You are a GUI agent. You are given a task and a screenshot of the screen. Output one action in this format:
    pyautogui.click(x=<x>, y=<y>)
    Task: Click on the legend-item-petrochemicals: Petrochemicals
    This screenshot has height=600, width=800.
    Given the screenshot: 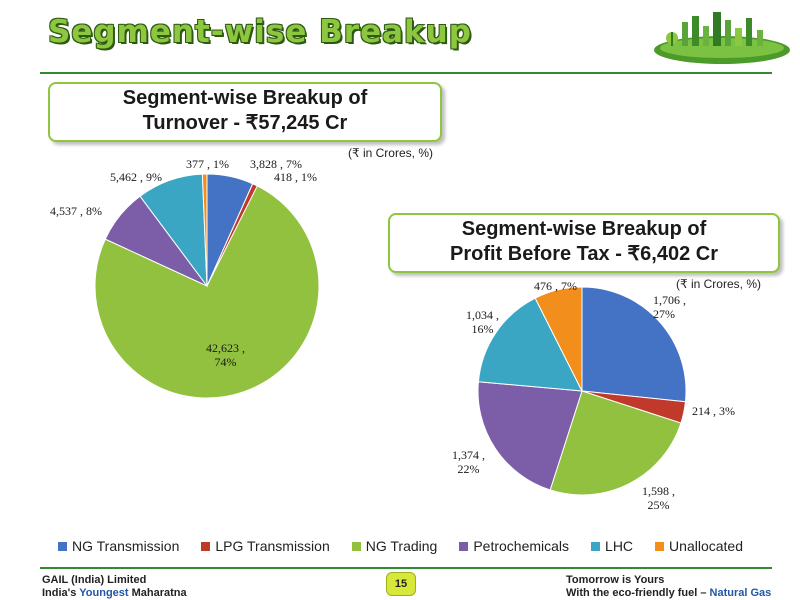 What is the action you would take?
    pyautogui.click(x=514, y=546)
    